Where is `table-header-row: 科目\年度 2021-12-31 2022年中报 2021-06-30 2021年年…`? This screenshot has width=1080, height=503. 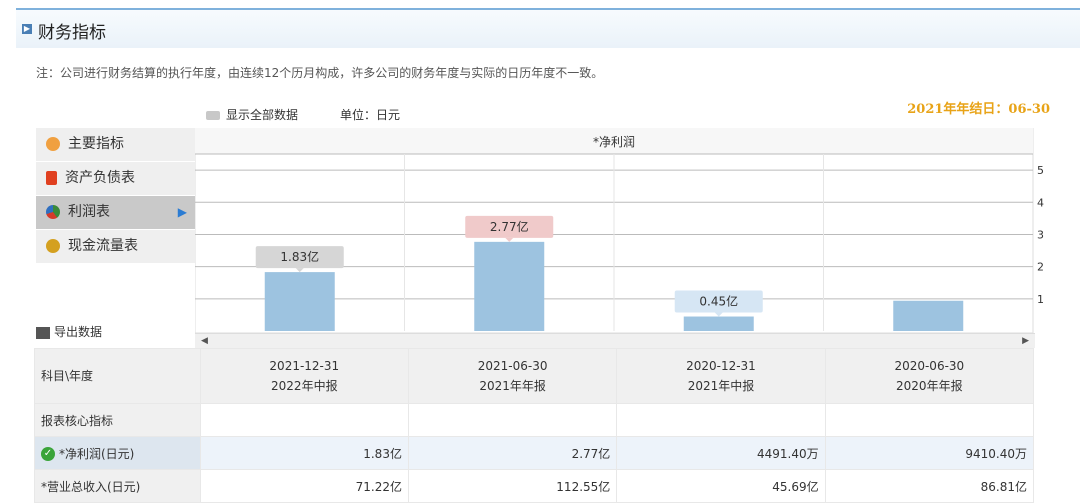
table-header-row: 科目\年度 2021-12-31 2022年中报 2021-06-30 2021年年… is located at coordinates (534, 376).